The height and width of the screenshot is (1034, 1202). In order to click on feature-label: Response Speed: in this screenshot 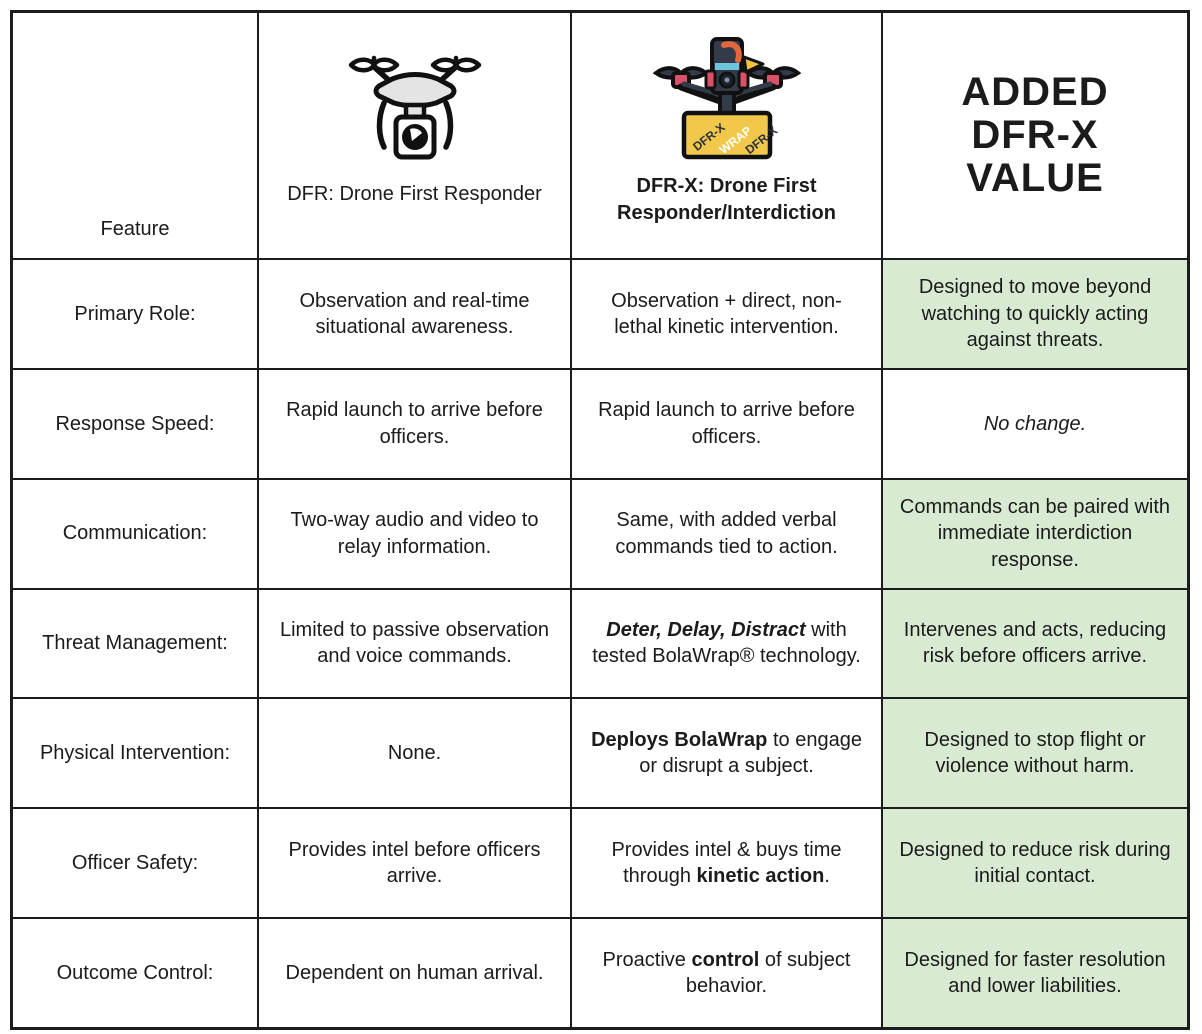, I will do `click(135, 422)`.